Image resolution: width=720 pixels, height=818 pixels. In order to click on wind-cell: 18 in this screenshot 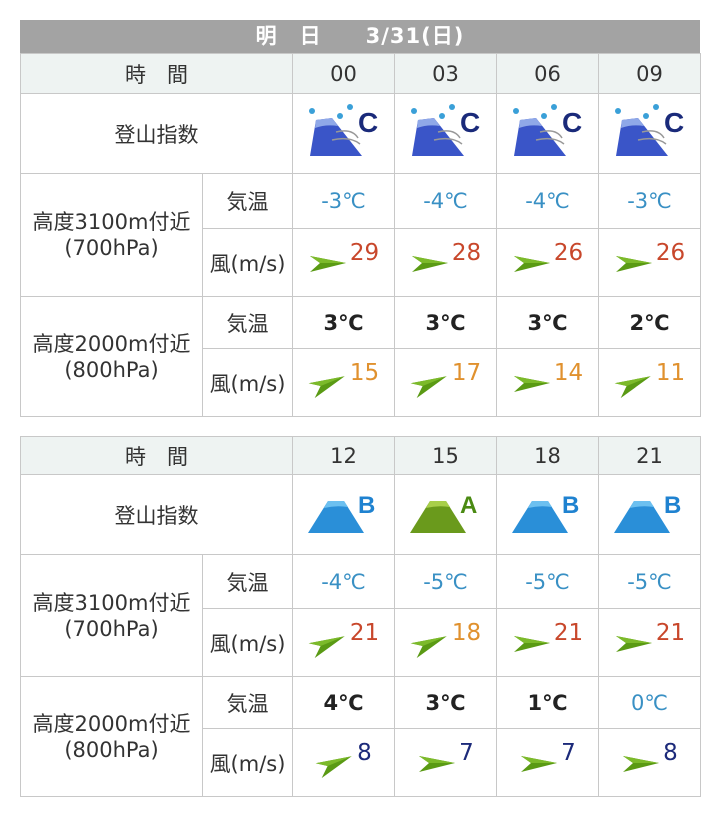, I will do `click(445, 642)`.